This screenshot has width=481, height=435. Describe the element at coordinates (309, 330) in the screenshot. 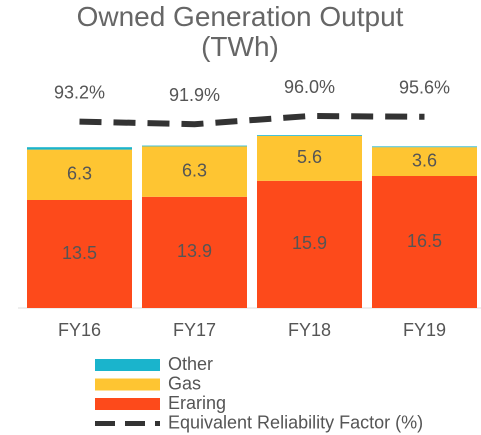

I see `x-tick-label: FY18` at that location.